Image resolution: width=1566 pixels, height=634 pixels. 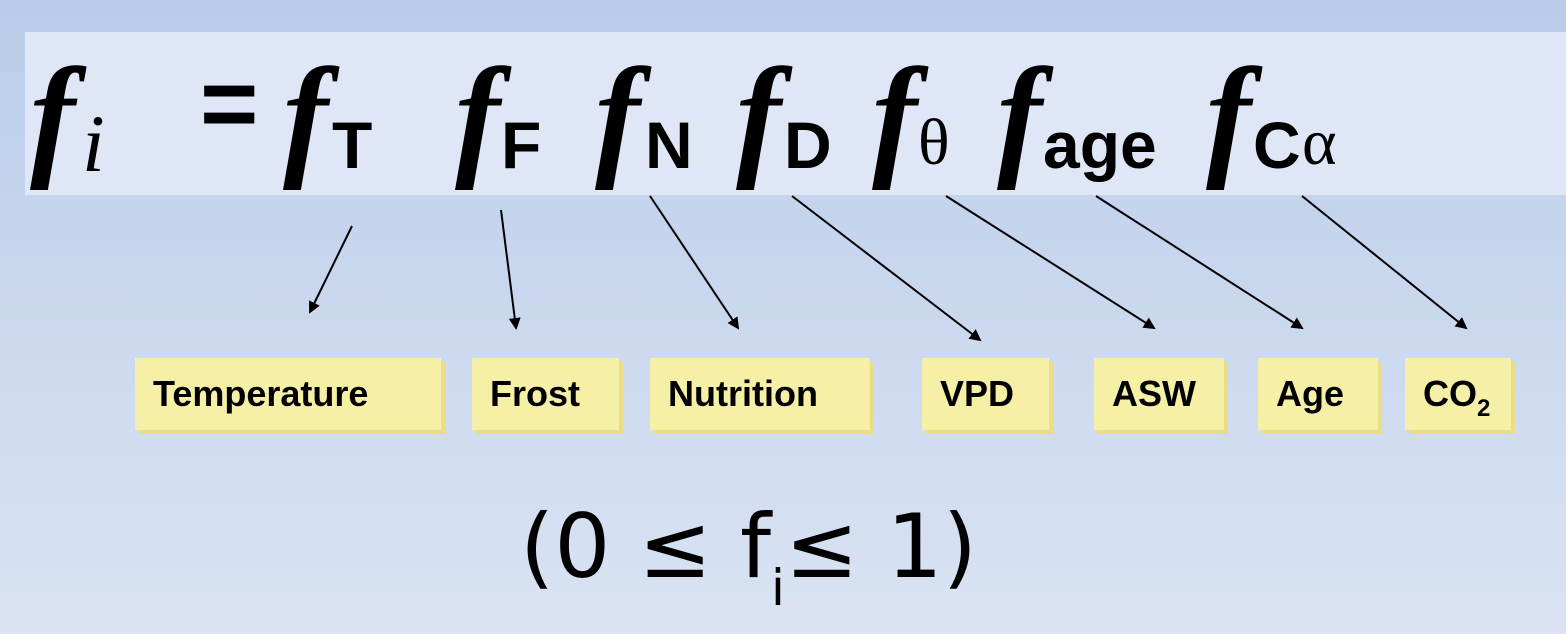 I want to click on range-condition: (0 ≤ fi≤ 1), so click(x=748, y=554).